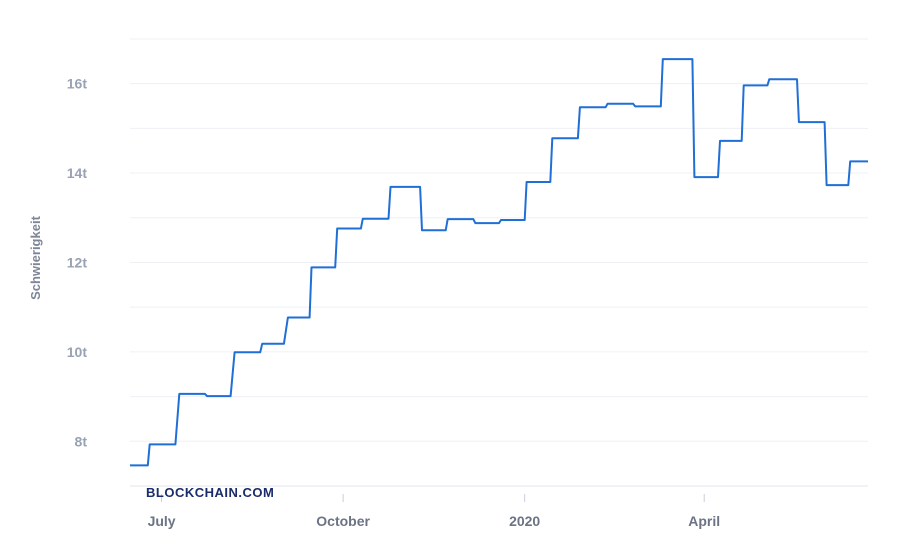  Describe the element at coordinates (210, 492) in the screenshot. I see `blockchain-watermark: BLOCKCHAIN.COM` at that location.